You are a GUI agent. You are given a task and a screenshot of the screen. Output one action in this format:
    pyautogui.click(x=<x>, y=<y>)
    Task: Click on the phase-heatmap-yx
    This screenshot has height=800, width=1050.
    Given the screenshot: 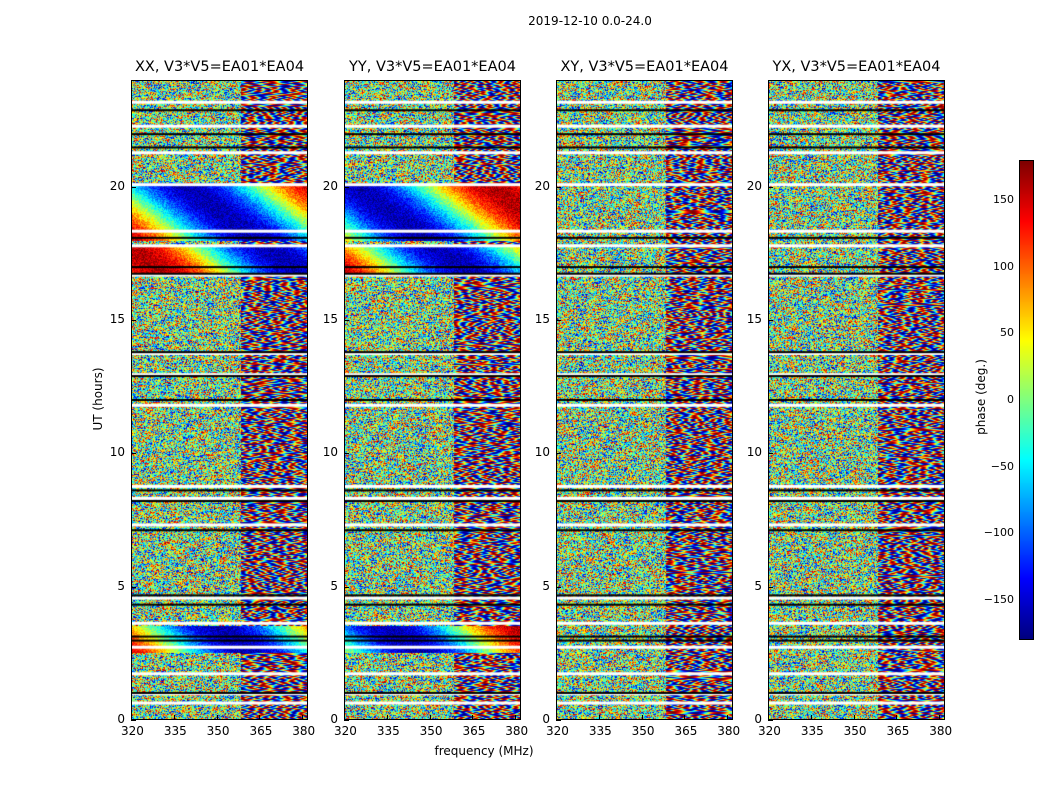 What is the action you would take?
    pyautogui.click(x=856, y=400)
    